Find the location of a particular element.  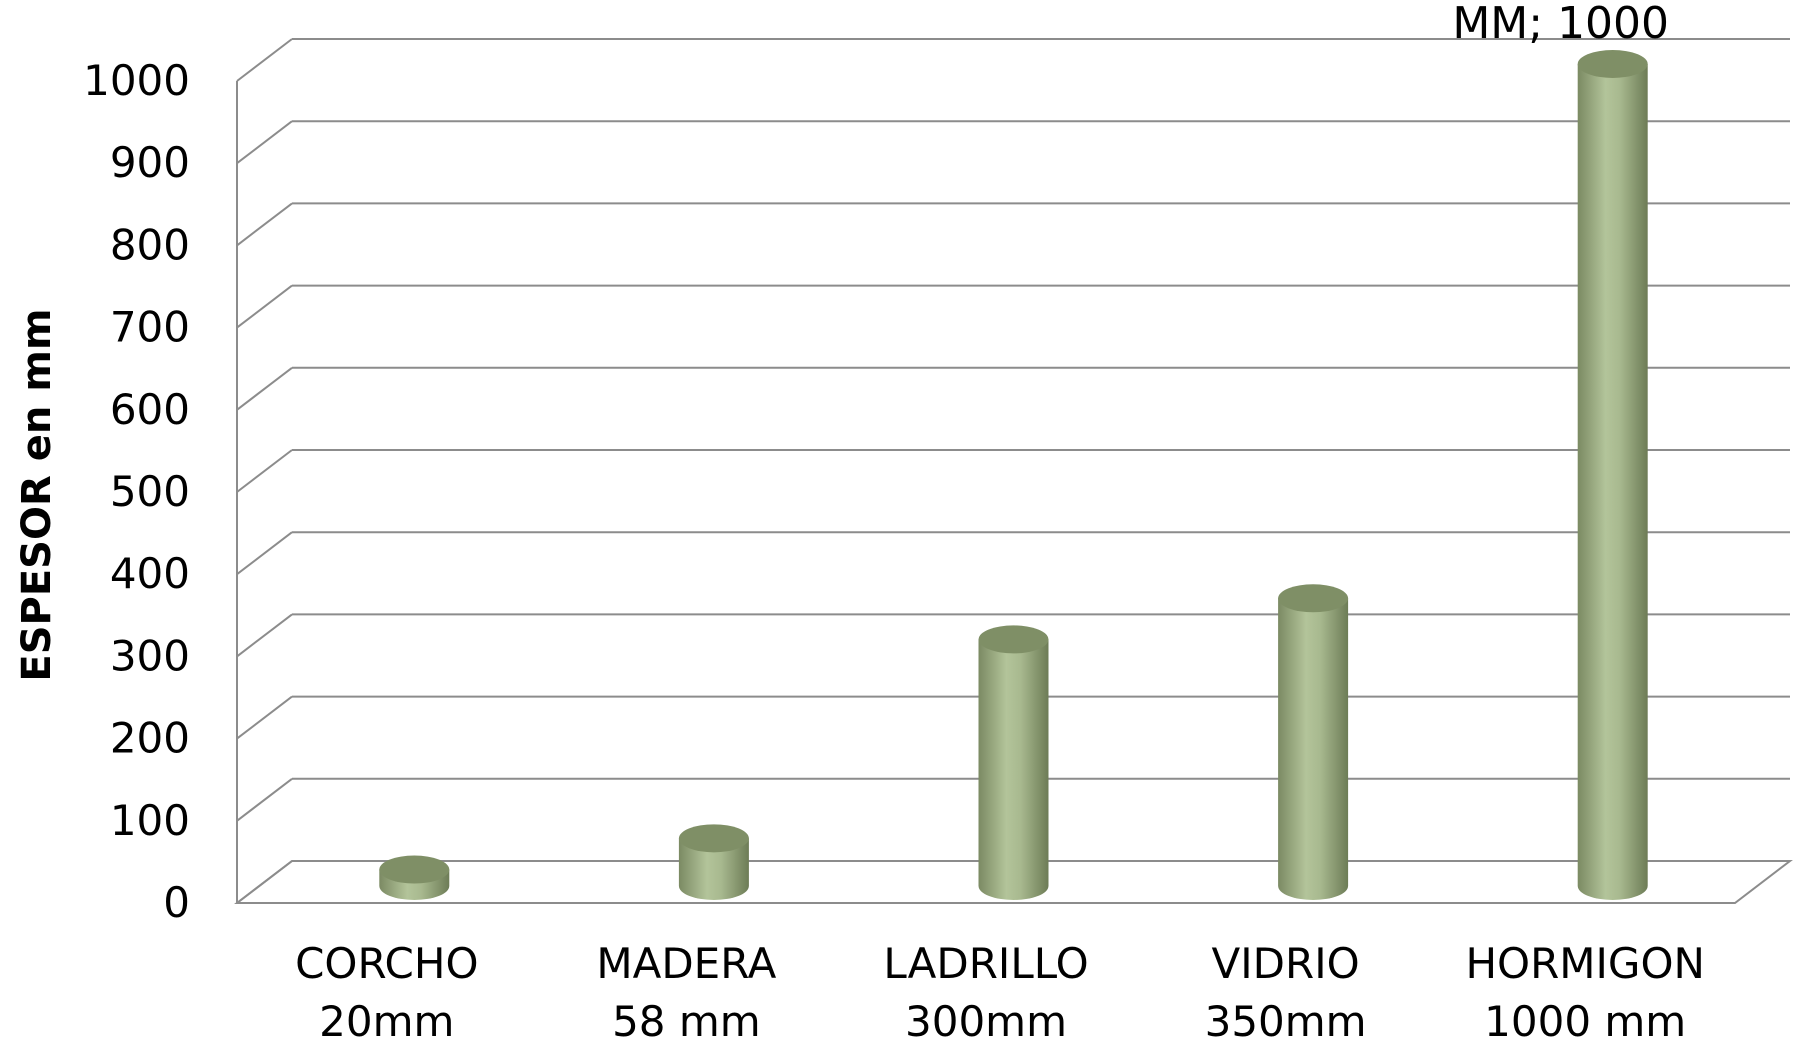

y-tick-label: 300 is located at coordinates (150, 655).